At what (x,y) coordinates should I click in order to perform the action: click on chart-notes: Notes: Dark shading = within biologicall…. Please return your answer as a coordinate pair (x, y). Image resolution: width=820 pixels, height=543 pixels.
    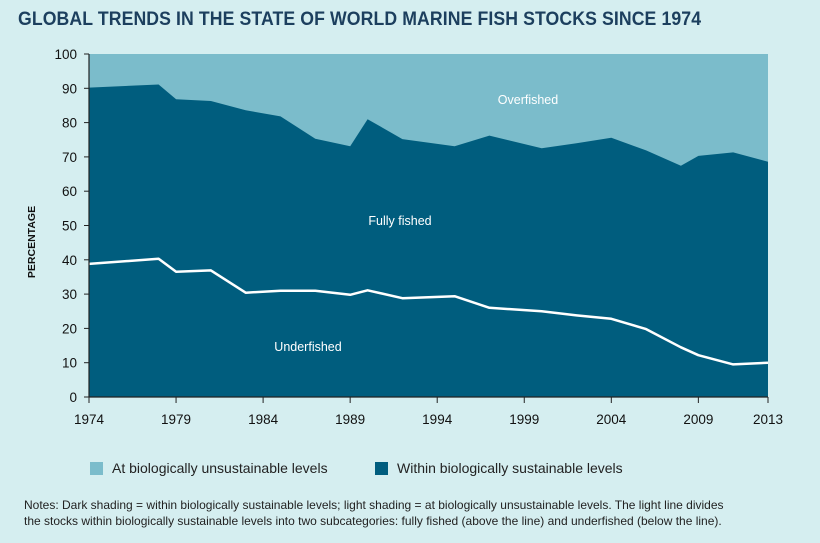
    Looking at the image, I should click on (419, 513).